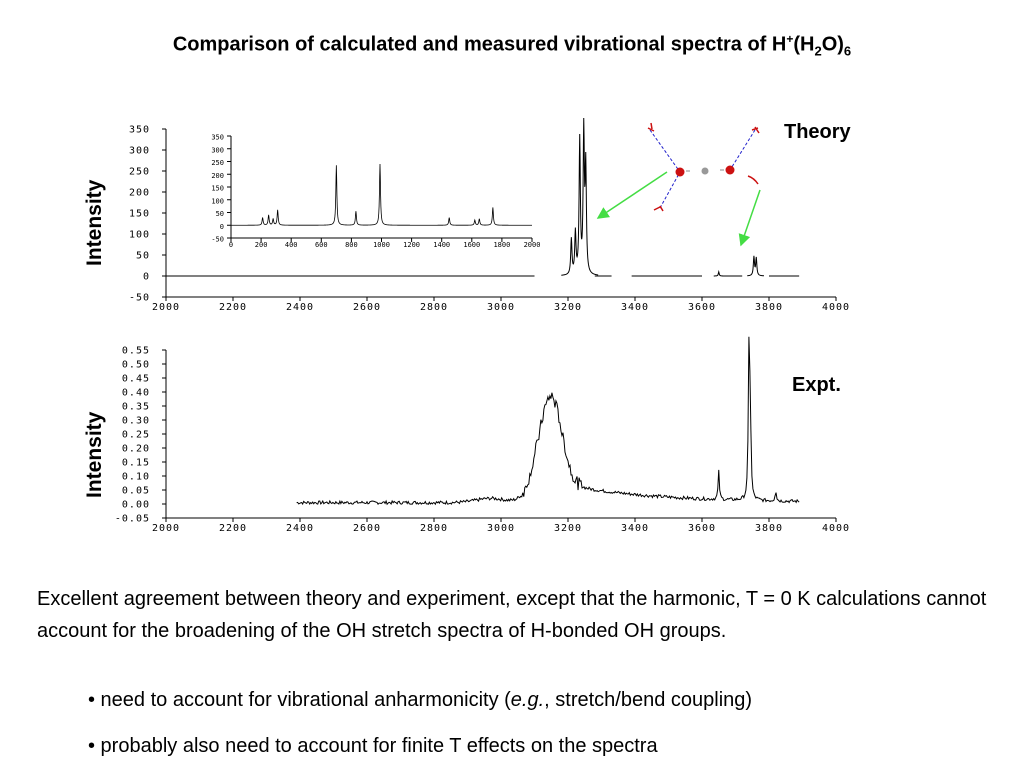  What do you see at coordinates (166, 528) in the screenshot?
I see `expt-x-tick-label: 2000` at bounding box center [166, 528].